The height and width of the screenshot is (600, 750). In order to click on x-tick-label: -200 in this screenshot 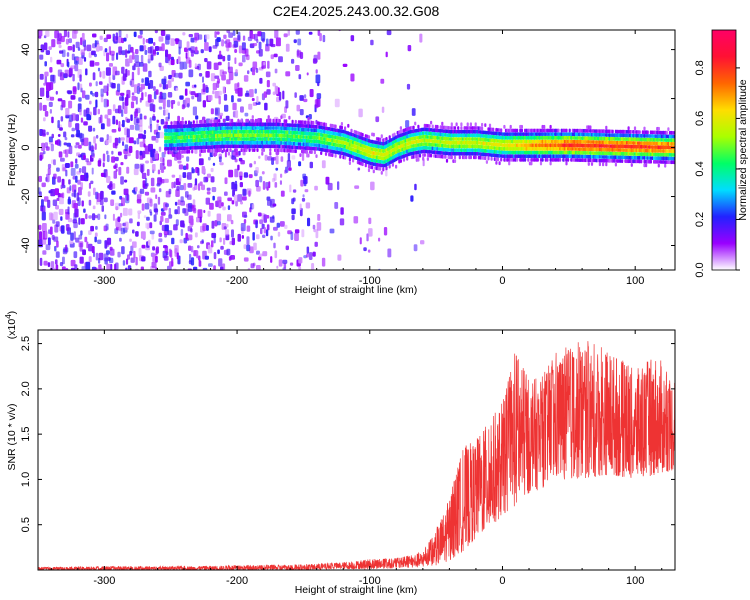, I will do `click(237, 581)`.